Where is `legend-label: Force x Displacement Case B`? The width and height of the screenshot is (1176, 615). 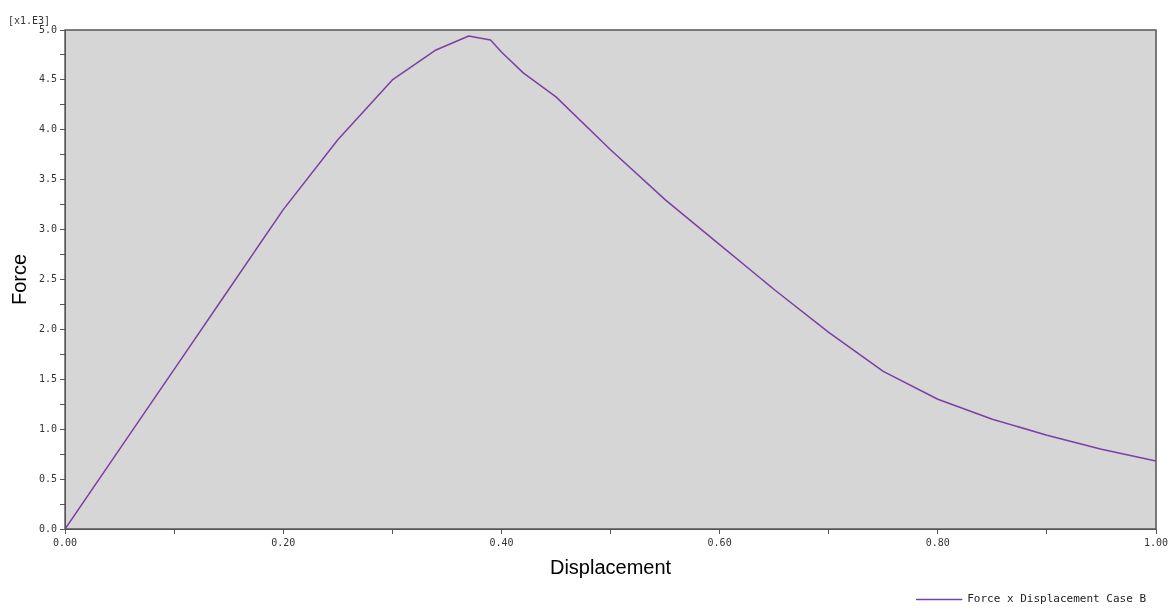 legend-label: Force x Displacement Case B is located at coordinates (1057, 599).